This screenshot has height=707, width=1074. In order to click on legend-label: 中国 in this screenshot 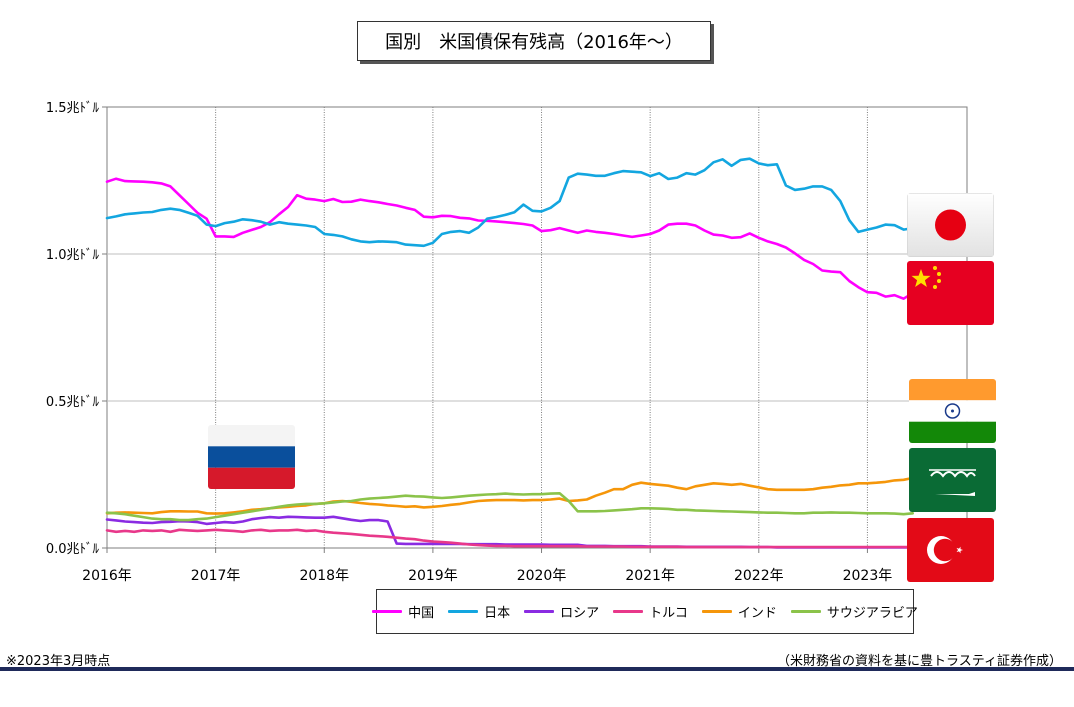, I will do `click(421, 613)`.